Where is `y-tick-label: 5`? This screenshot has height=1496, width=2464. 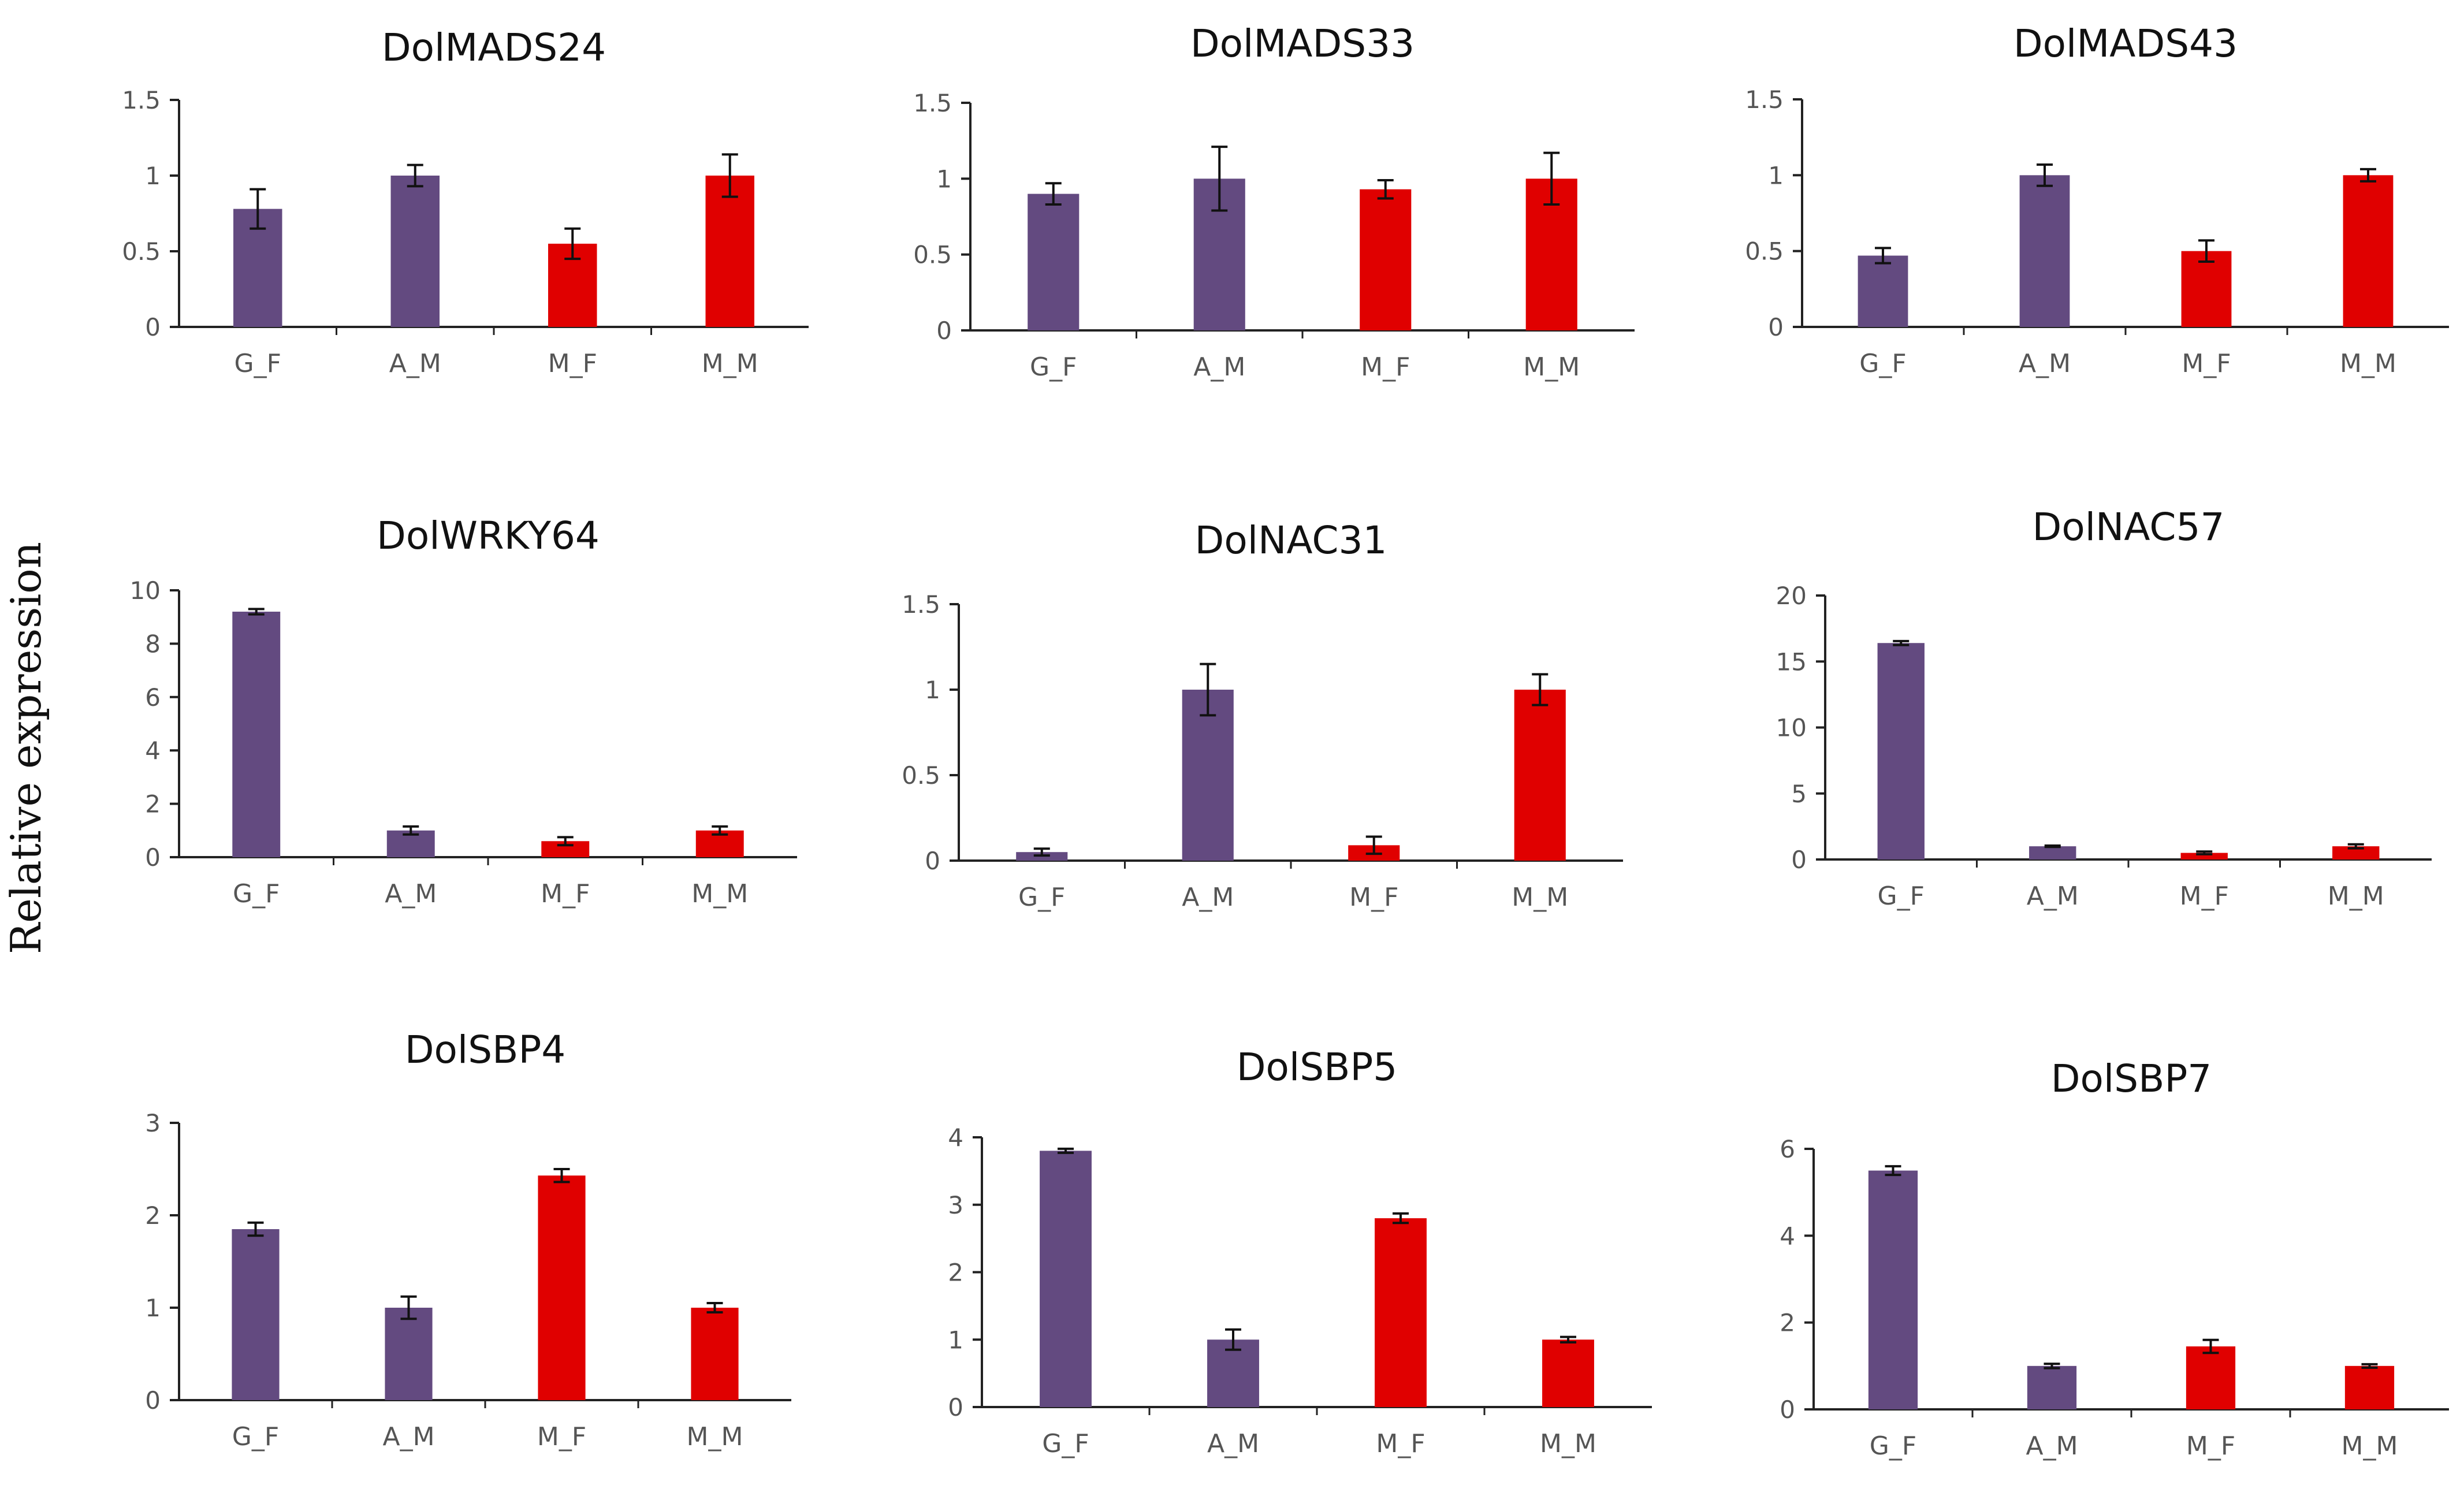 y-tick-label: 5 is located at coordinates (1799, 794).